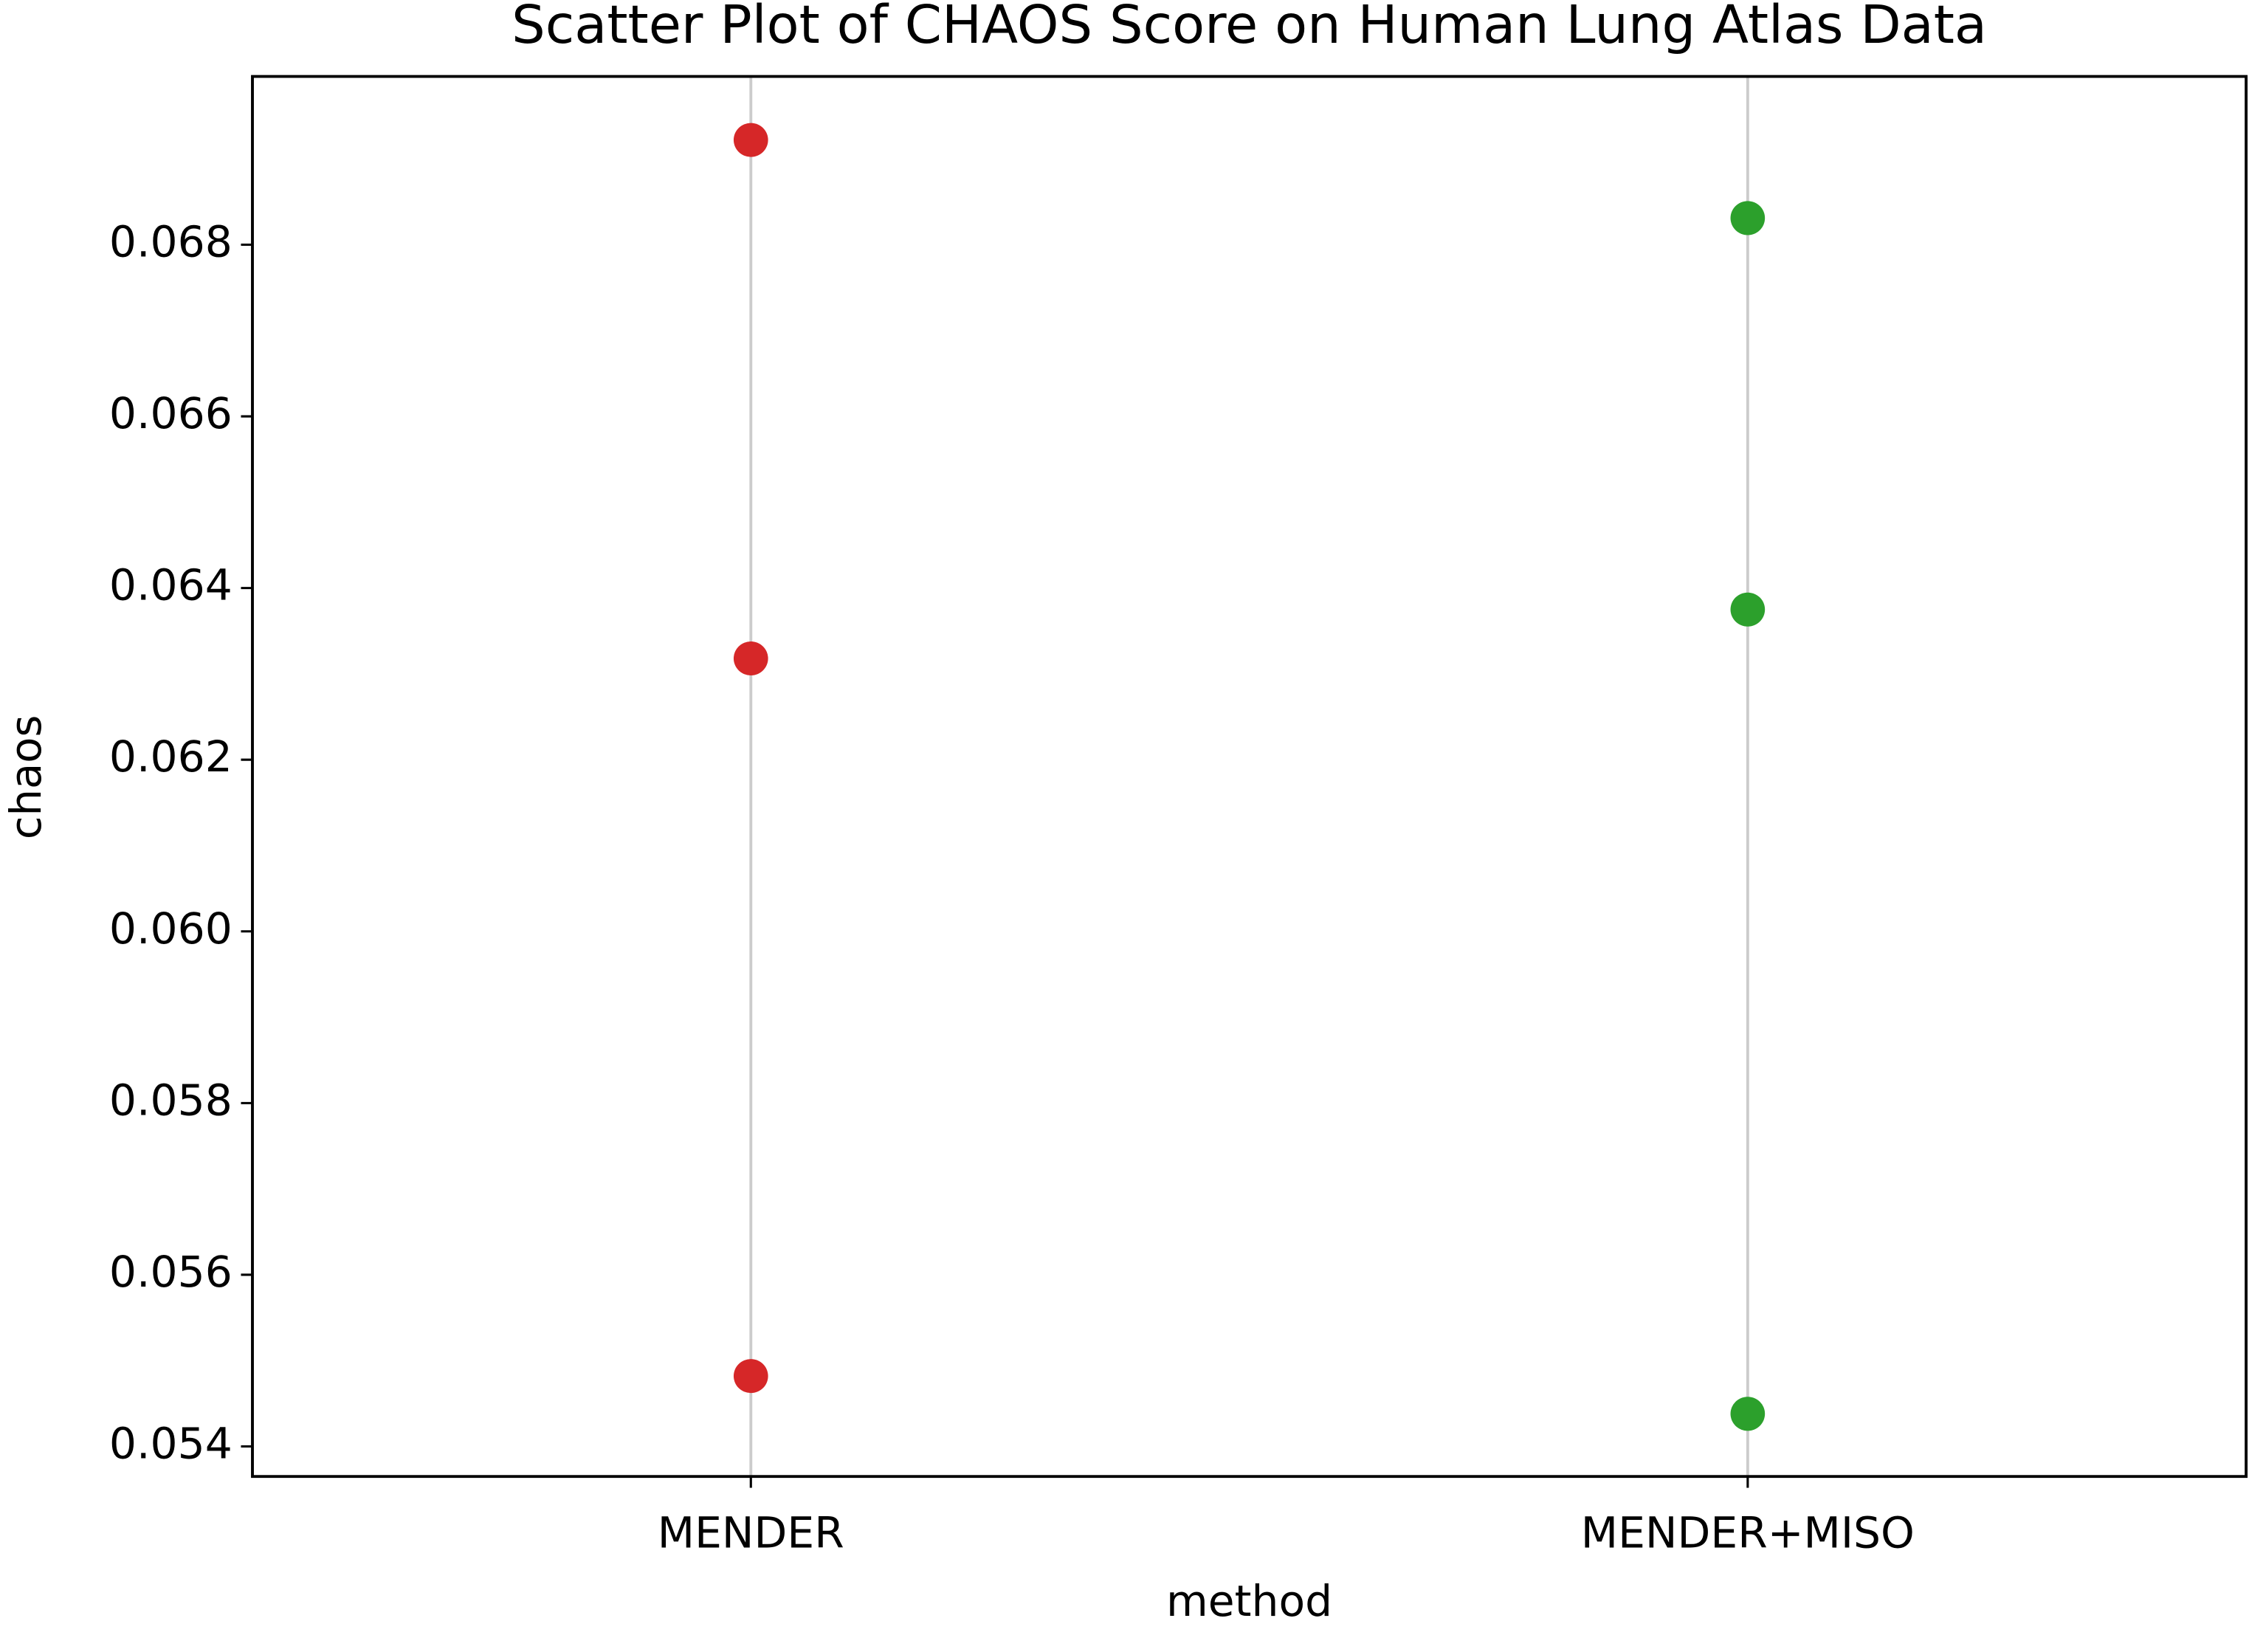 Image resolution: width=2249 pixels, height=1652 pixels. Describe the element at coordinates (171, 242) in the screenshot. I see `y-tick-label: 0.068` at that location.